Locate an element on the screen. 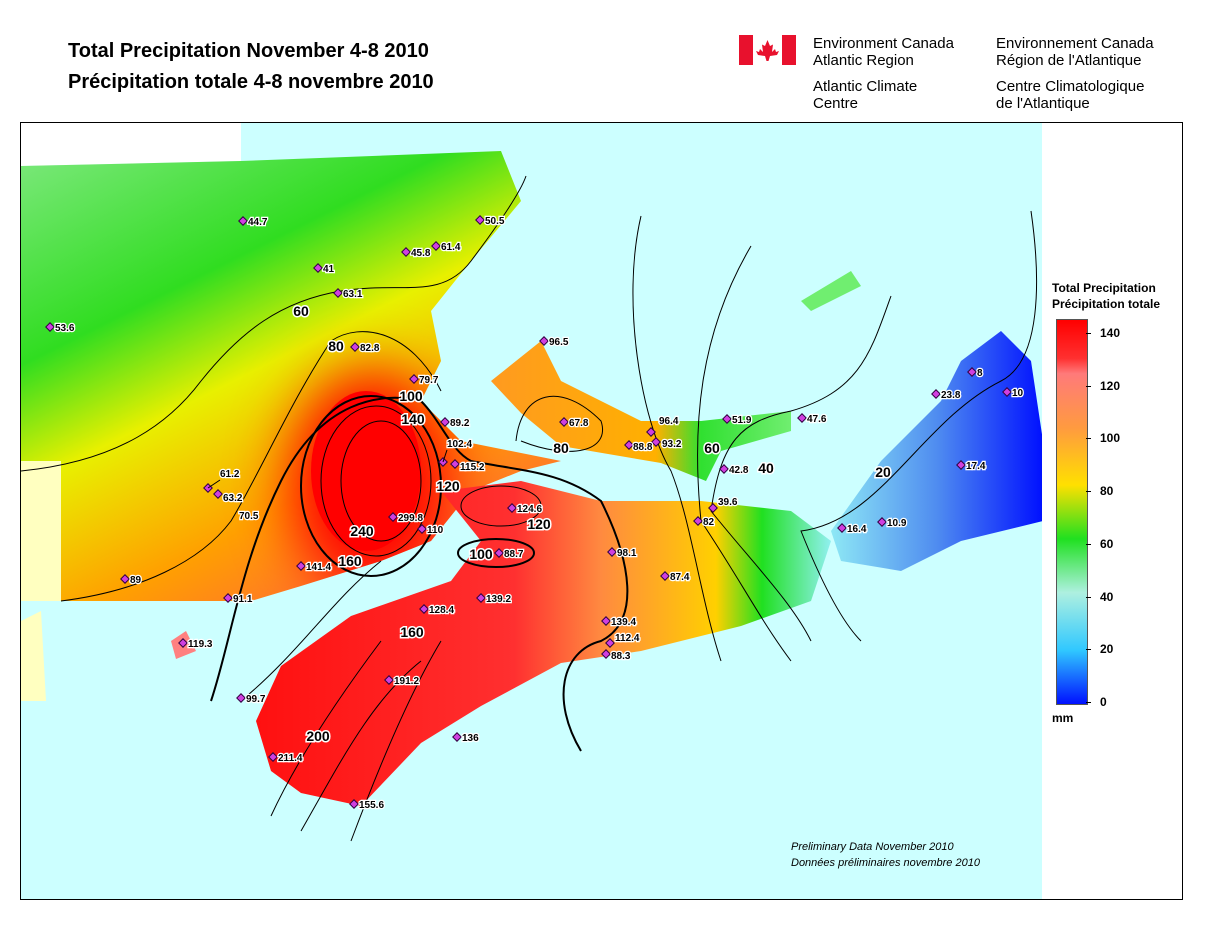 This screenshot has width=1210, height=935. station-value: 16.4 is located at coordinates (857, 529).